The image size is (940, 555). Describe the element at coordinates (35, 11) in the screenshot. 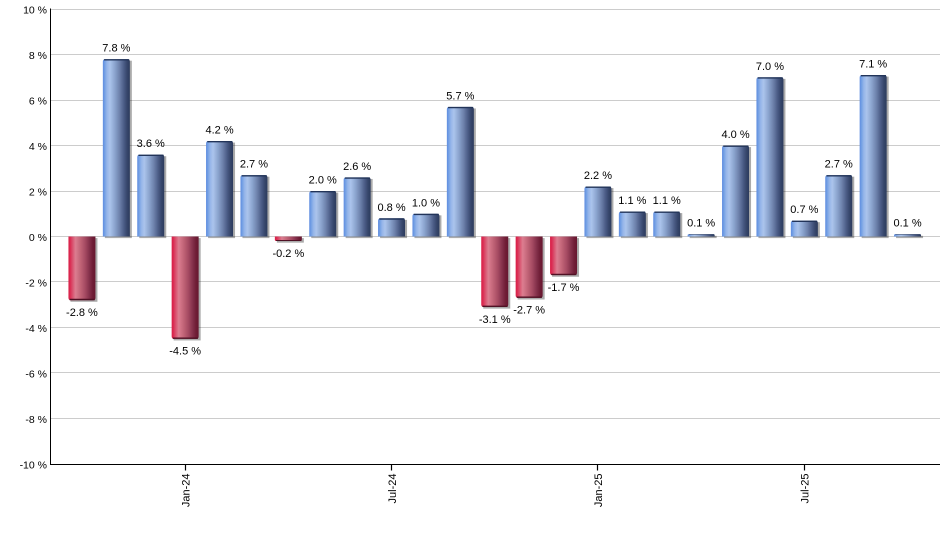

I see `svg-text: 10 %` at that location.